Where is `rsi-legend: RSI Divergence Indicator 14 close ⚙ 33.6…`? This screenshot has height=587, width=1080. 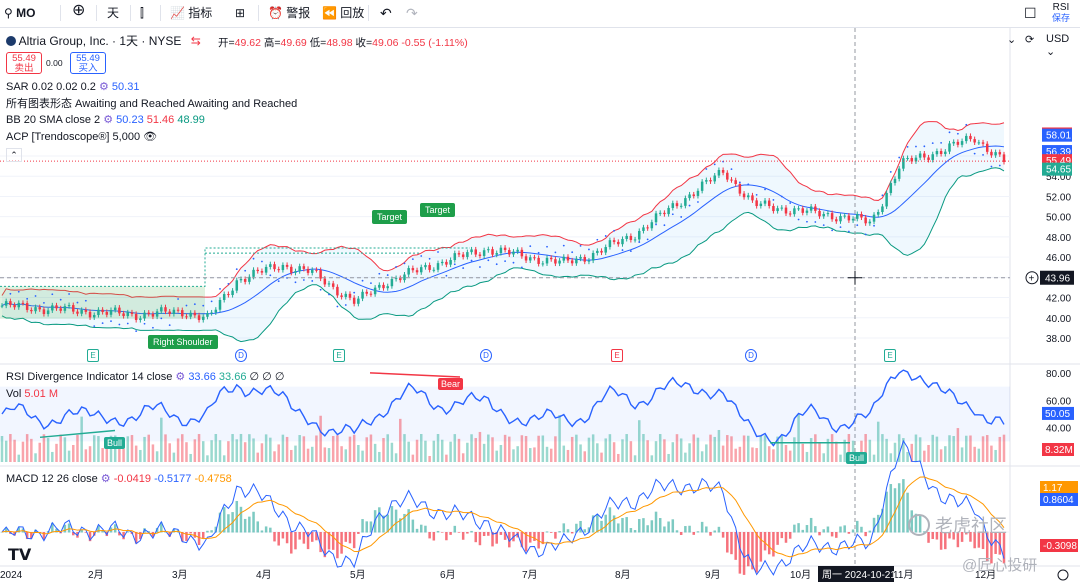
rsi-legend: RSI Divergence Indicator 14 close ⚙ 33.6… is located at coordinates (145, 377).